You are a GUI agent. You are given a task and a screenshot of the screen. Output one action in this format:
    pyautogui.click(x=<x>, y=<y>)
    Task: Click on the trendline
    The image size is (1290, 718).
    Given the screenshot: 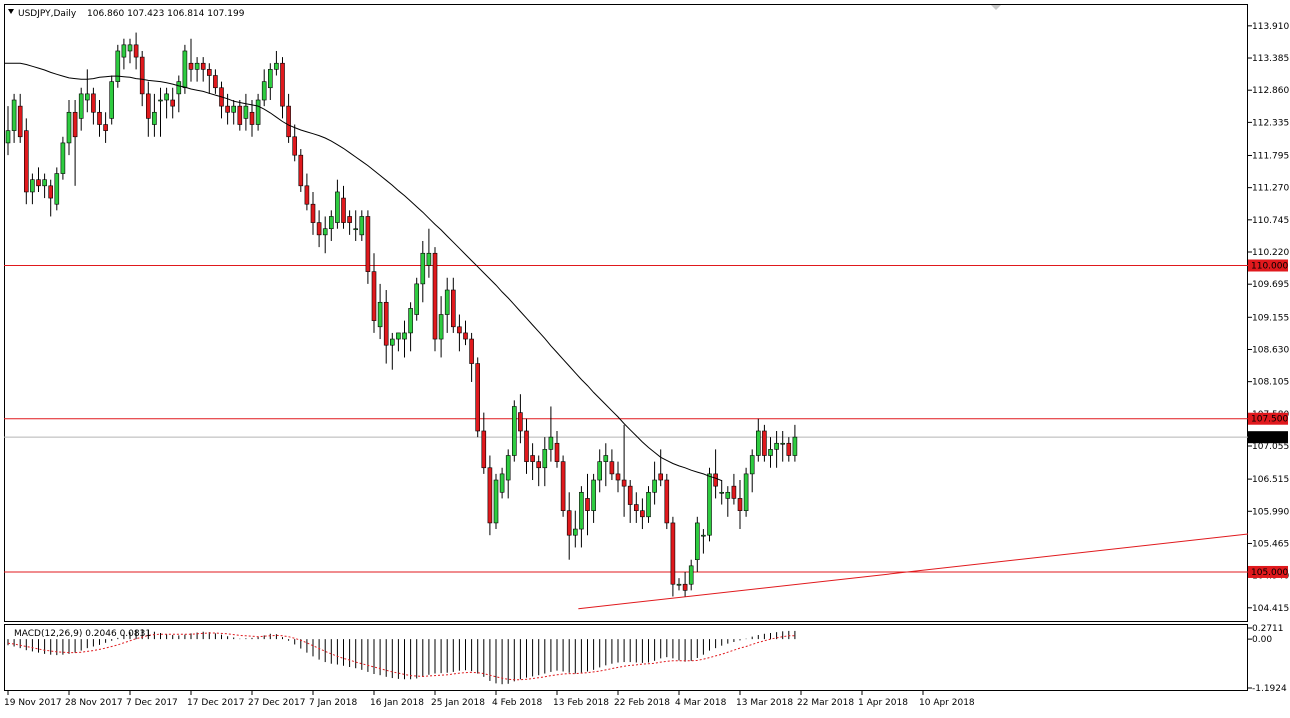 What is the action you would take?
    pyautogui.click(x=913, y=571)
    